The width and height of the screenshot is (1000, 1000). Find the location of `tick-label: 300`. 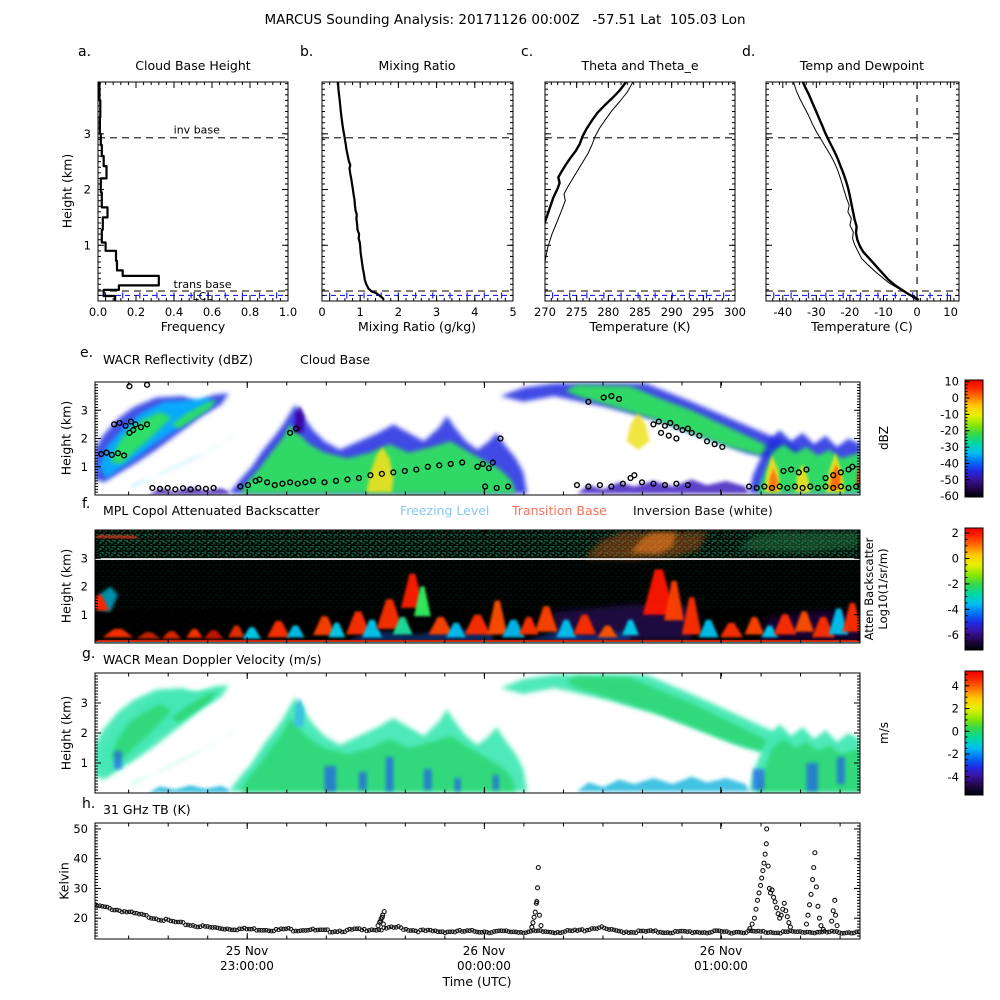

tick-label: 300 is located at coordinates (735, 312).